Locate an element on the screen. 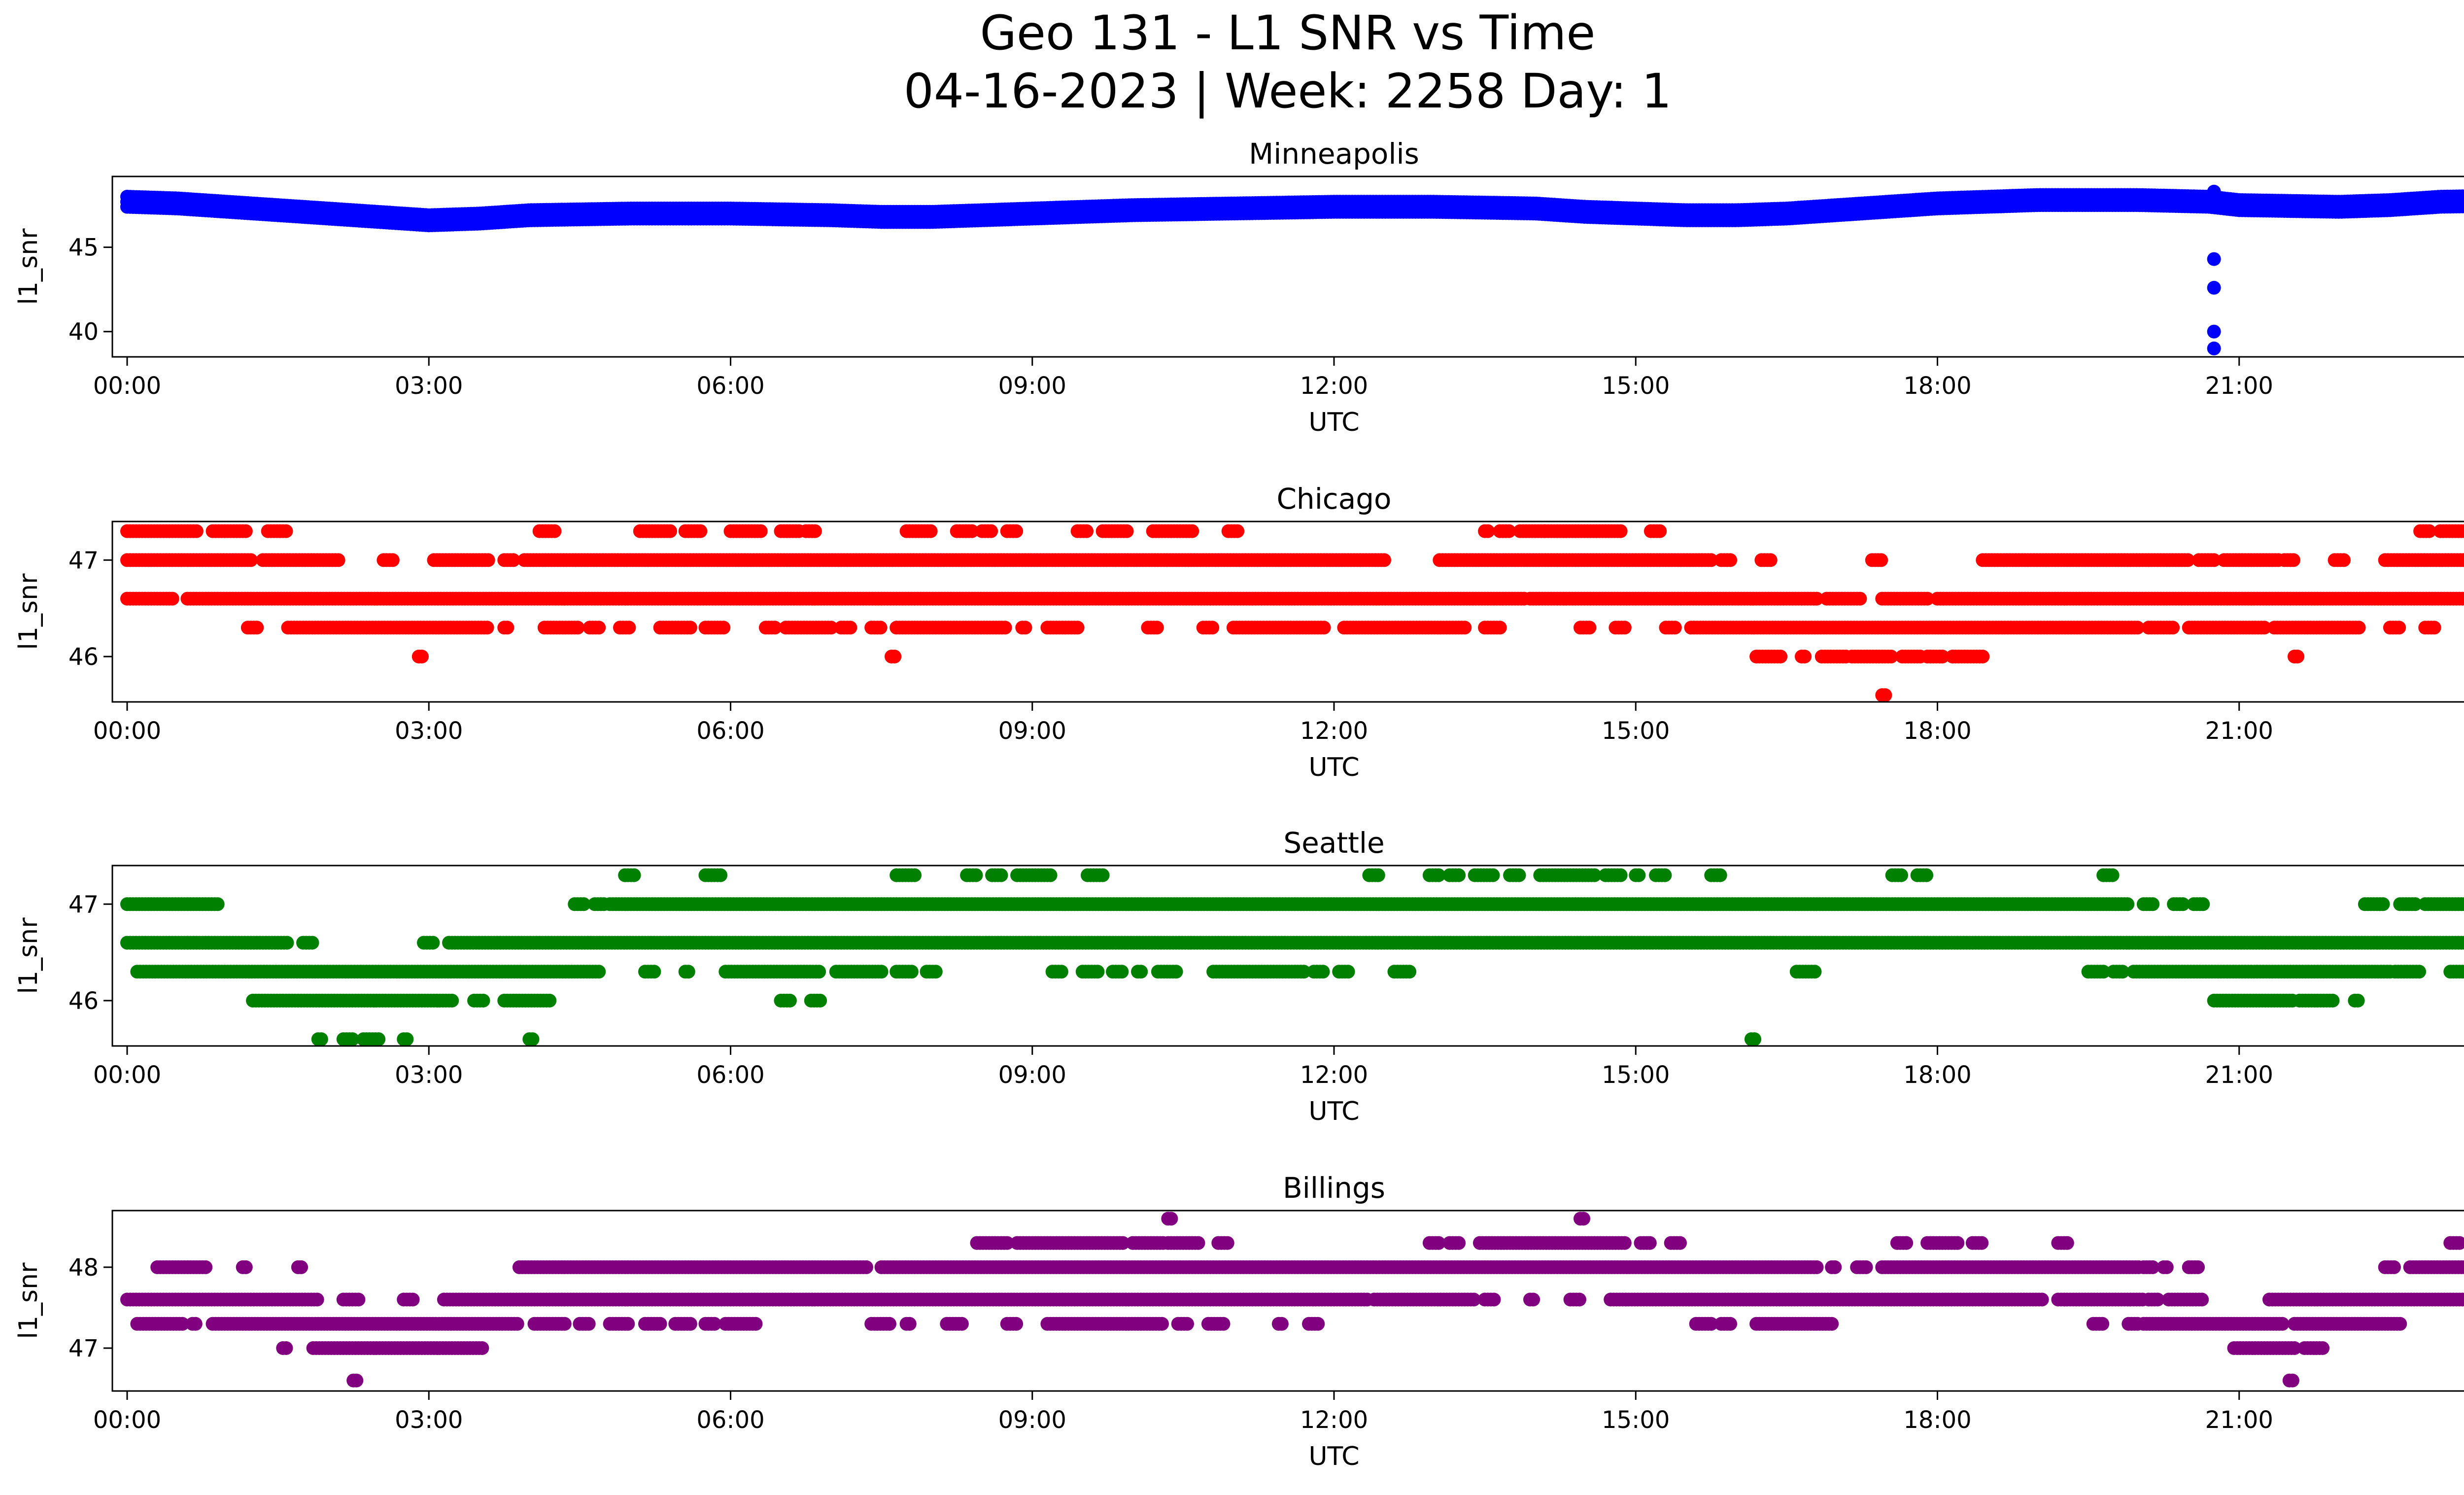 The height and width of the screenshot is (1495, 2464). points-seattle is located at coordinates (1292, 957).